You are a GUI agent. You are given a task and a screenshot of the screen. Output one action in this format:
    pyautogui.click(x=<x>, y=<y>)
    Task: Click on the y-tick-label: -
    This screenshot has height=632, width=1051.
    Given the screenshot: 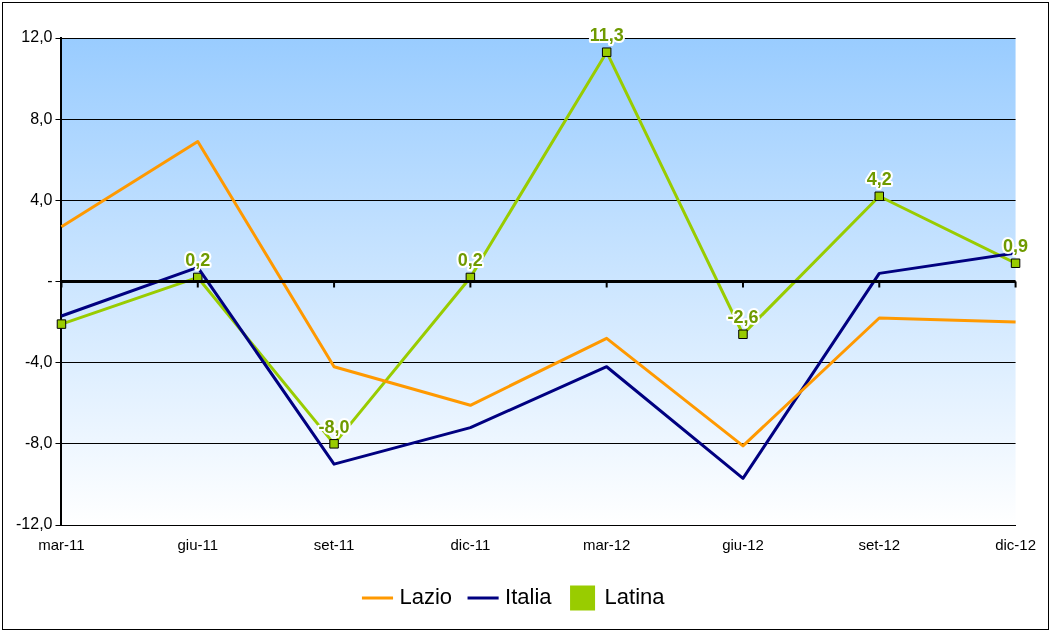 What is the action you would take?
    pyautogui.click(x=50, y=280)
    